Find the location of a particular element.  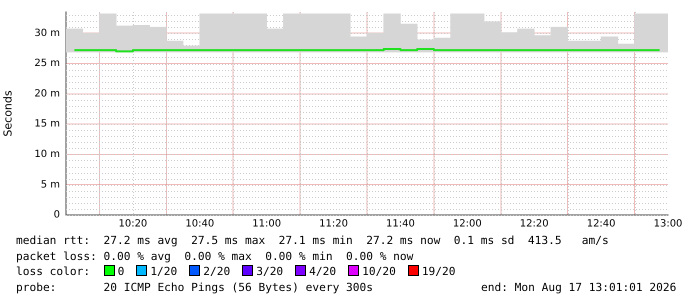

y-tick-label: 5 m is located at coordinates (50, 184).